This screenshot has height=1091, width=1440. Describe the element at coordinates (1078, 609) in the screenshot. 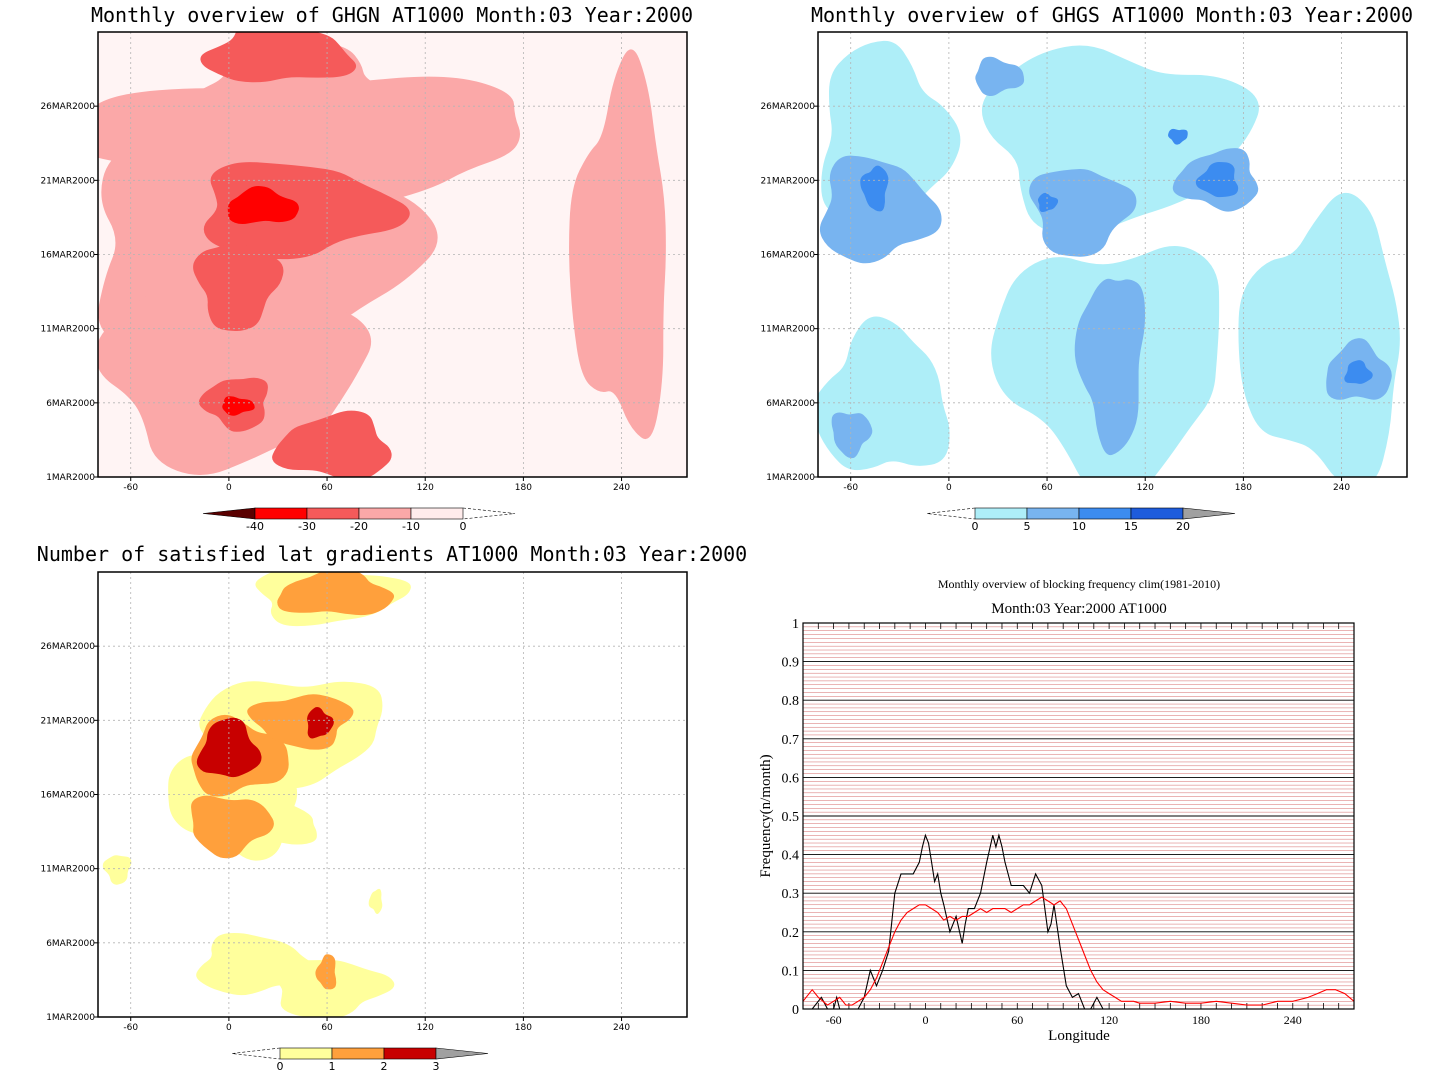

I see `chart-subtitle: Month:03 Year:2000 AT1000` at that location.